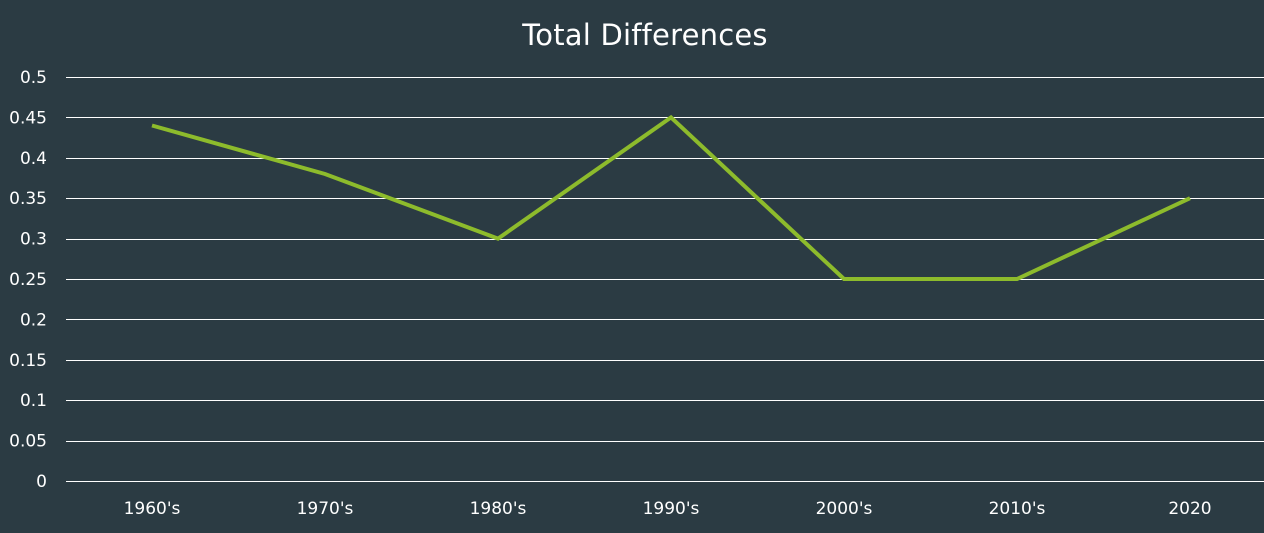 The image size is (1264, 533). I want to click on y-tick-label: 0.5, so click(33, 78).